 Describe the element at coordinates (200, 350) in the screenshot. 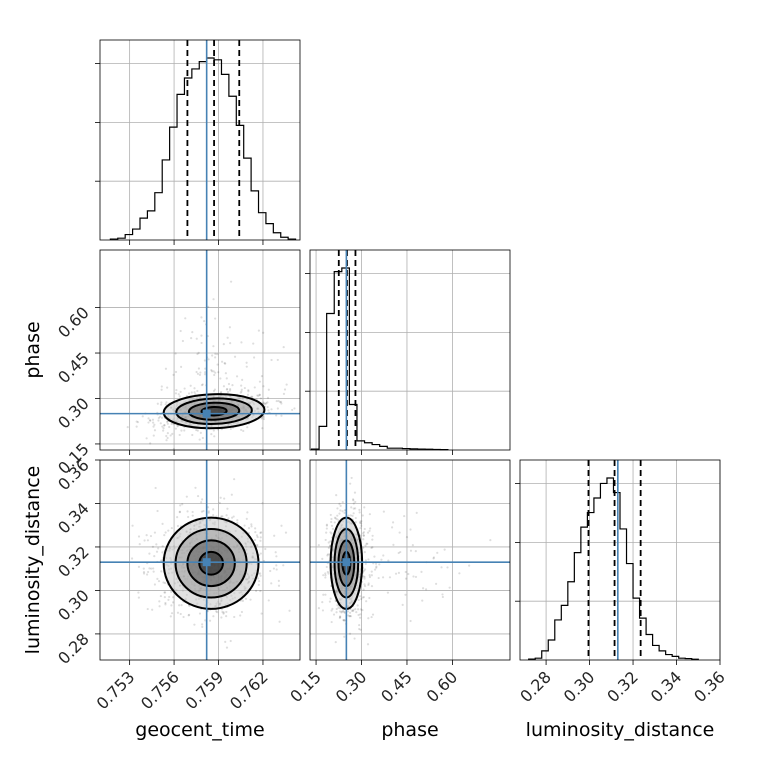

I see `panel-frame` at that location.